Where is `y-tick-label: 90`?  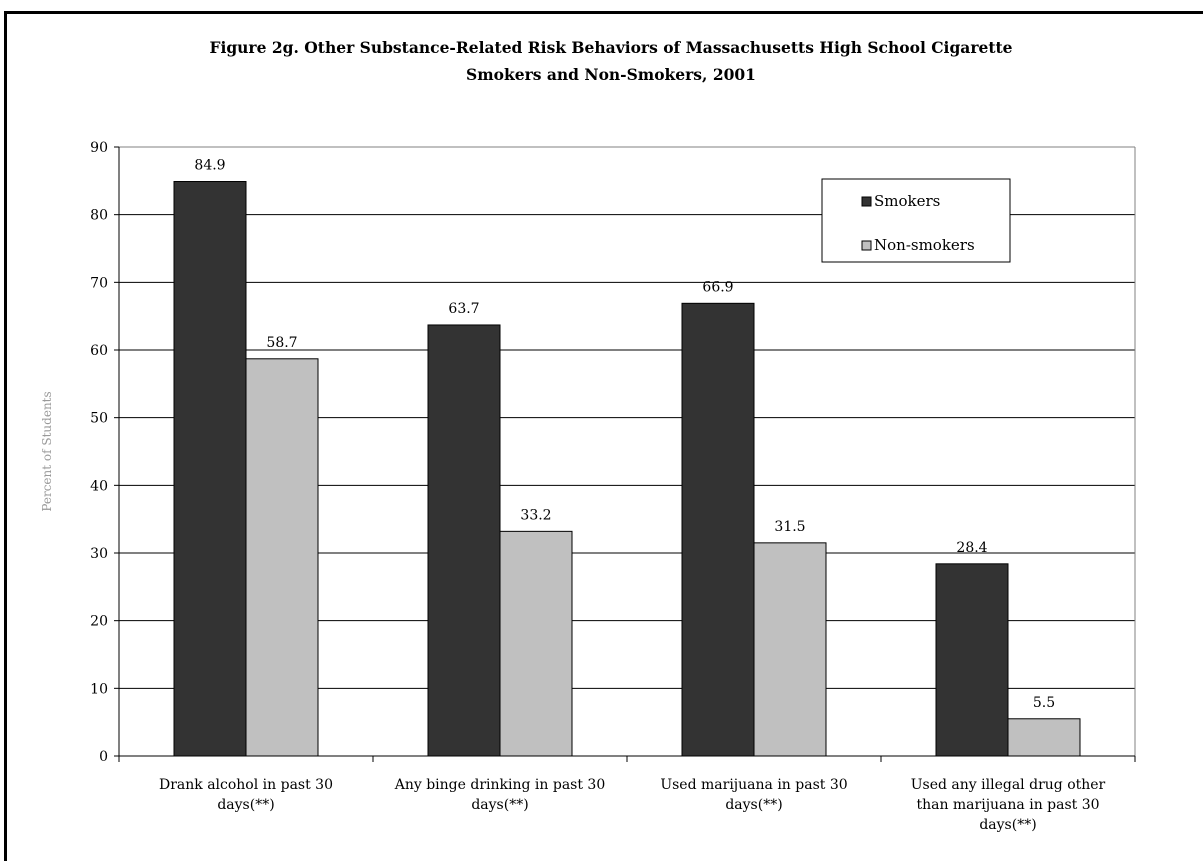 y-tick-label: 90 is located at coordinates (99, 148).